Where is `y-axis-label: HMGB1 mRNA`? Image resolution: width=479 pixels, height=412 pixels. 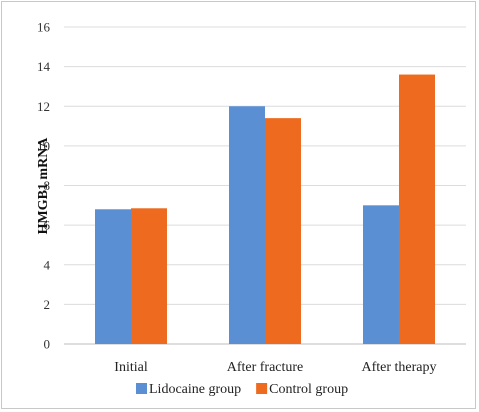
y-axis-label: HMGB1 mRNA is located at coordinates (43, 186).